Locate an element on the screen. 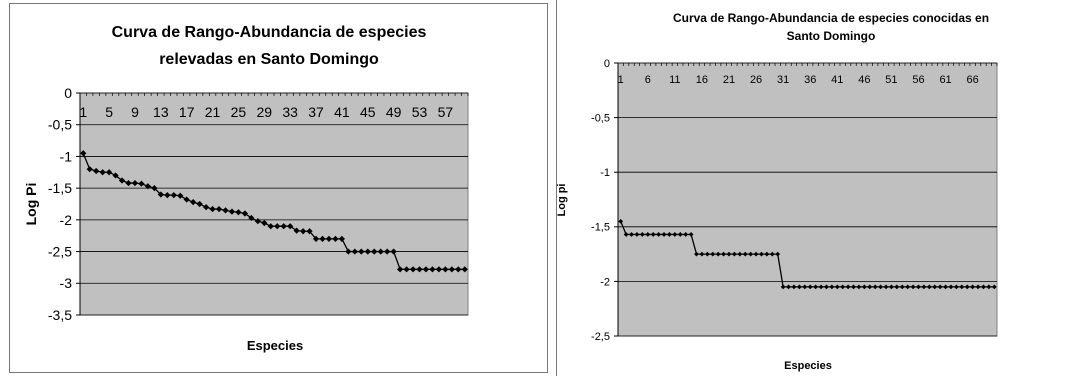  y-tick-label: -1 is located at coordinates (66, 156).